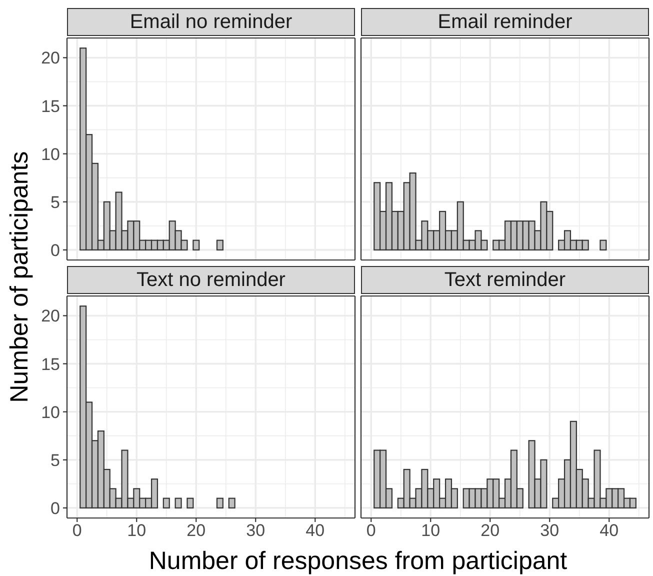 The image size is (653, 576). What do you see at coordinates (20, 277) in the screenshot?
I see `y-axis-title: Number of participants` at bounding box center [20, 277].